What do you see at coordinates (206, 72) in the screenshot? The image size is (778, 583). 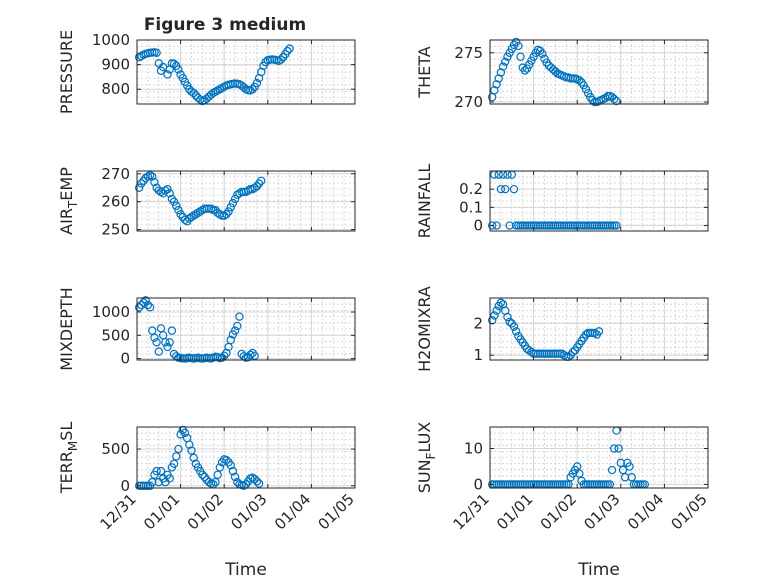 I see `subplot-pressure: 800 900 1000 PRESSURE` at bounding box center [206, 72].